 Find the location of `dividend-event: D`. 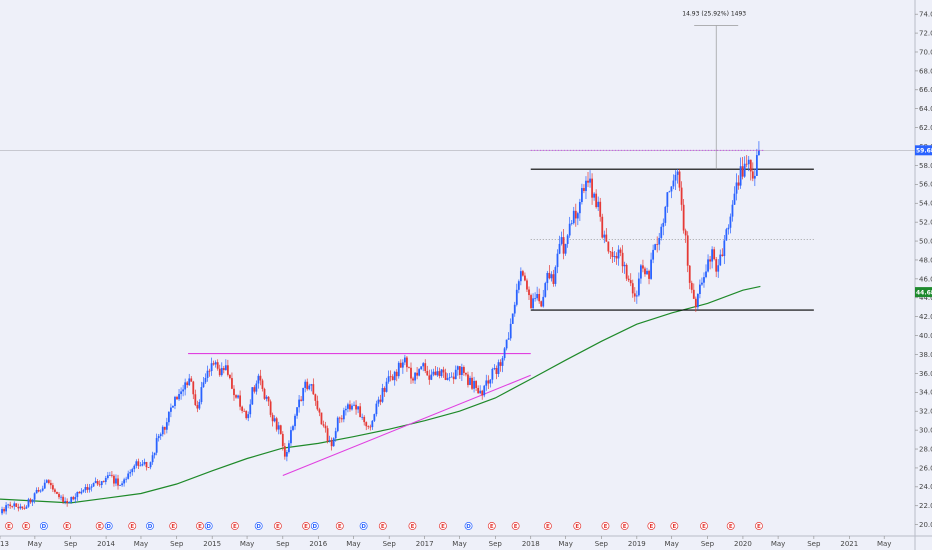

dividend-event: D is located at coordinates (468, 526).